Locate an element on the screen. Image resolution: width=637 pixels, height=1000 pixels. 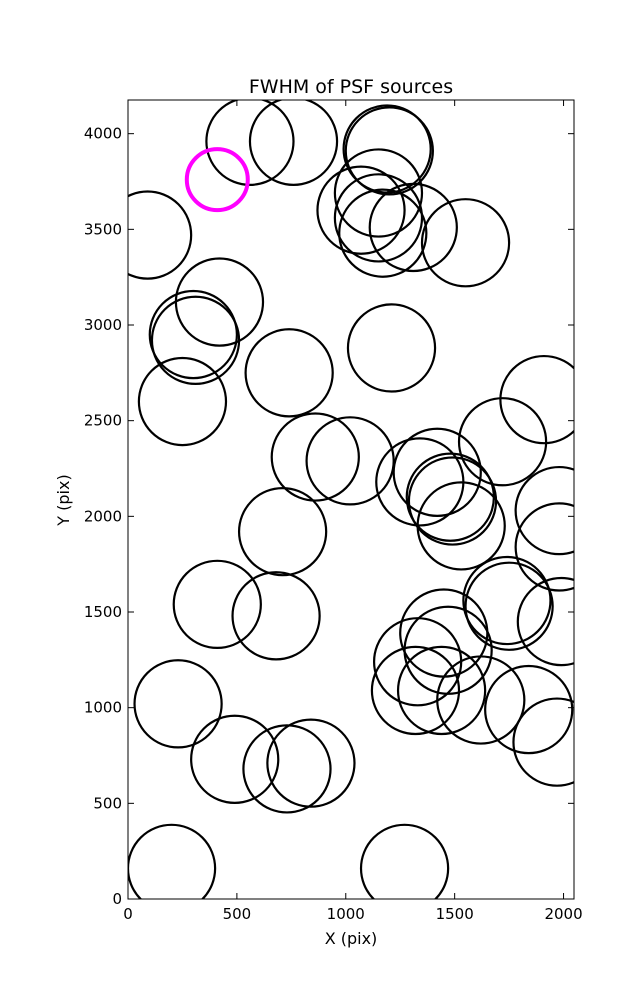
x-tick-label-1: 500 is located at coordinates (237, 914).